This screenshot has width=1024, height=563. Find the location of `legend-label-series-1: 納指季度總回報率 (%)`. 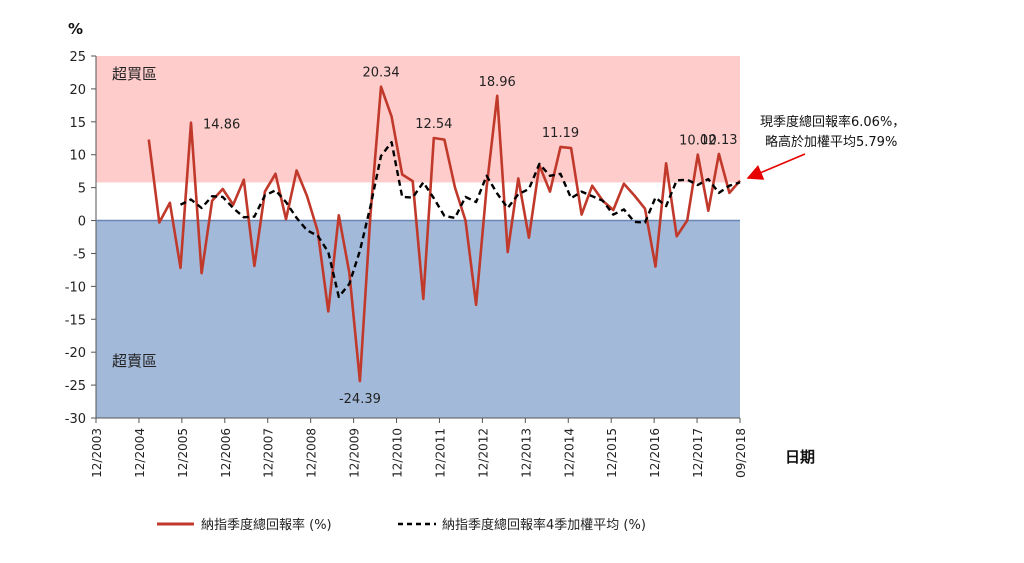

legend-label-series-1: 納指季度總回報率 (%) is located at coordinates (266, 525).